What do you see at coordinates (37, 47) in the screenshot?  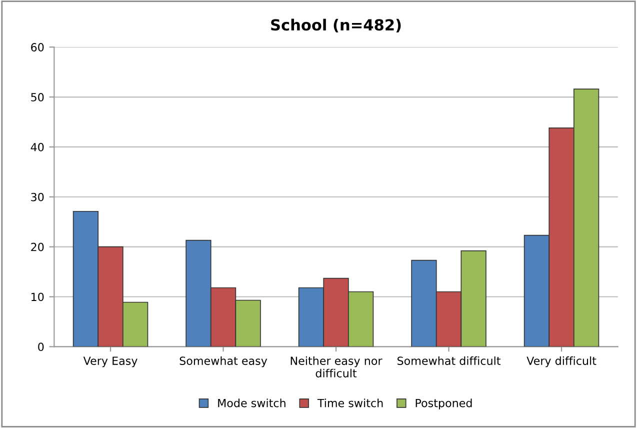 I see `y-tick-label: 60` at bounding box center [37, 47].